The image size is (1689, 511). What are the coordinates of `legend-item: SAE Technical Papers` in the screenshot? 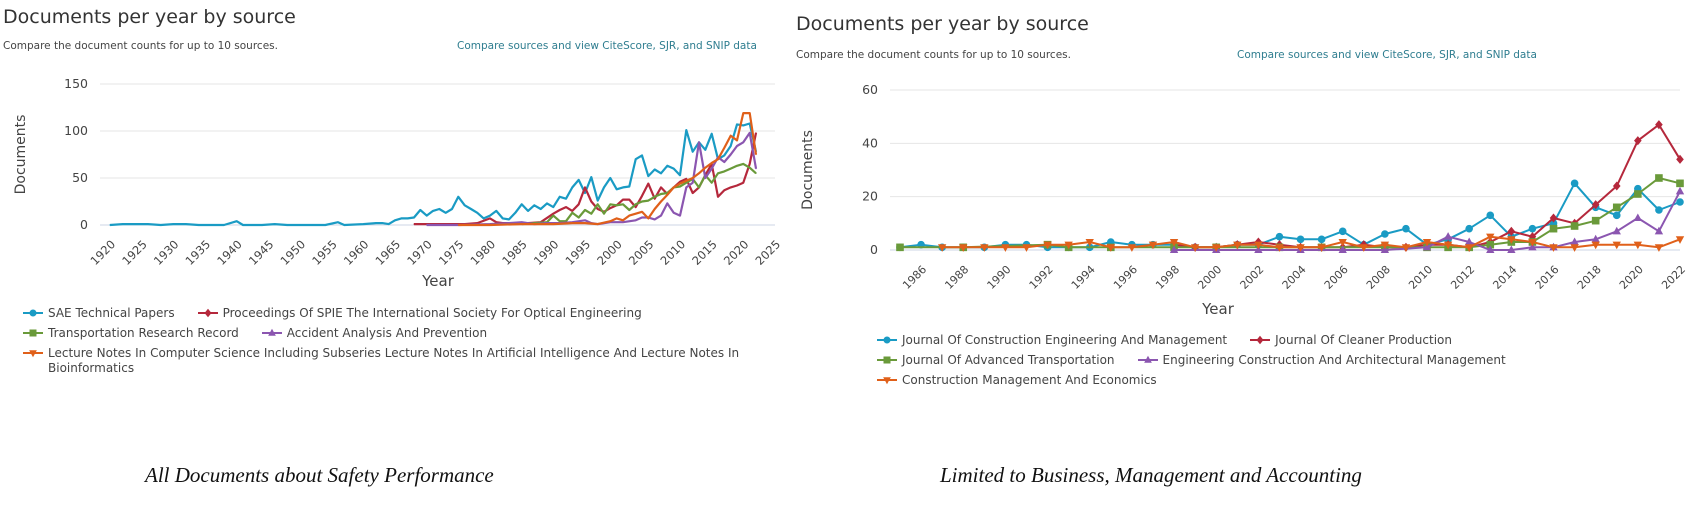 It's located at (98, 313).